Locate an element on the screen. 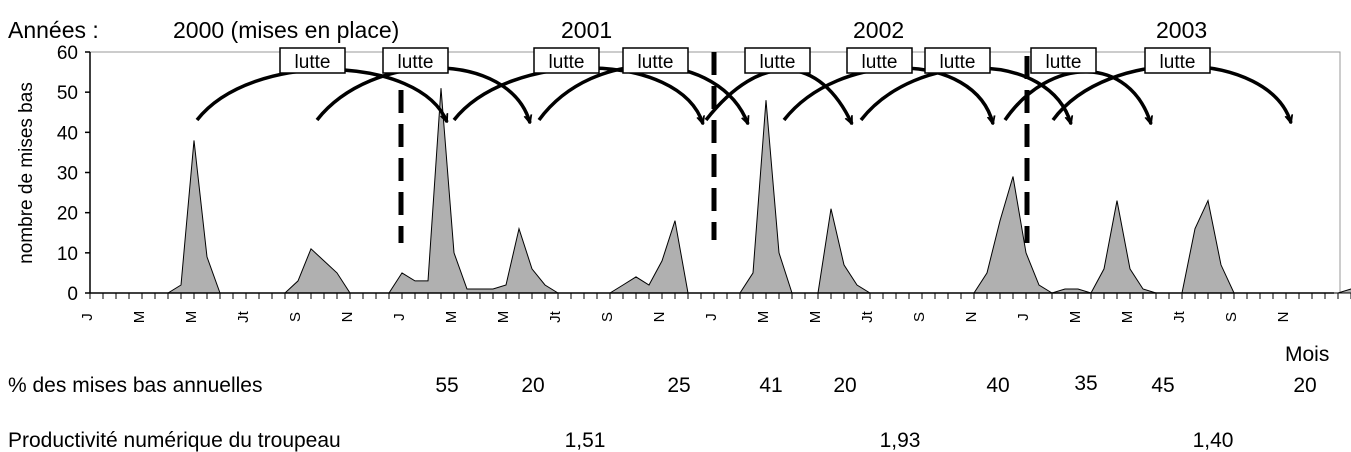  y-axis-title: nombre de mises bas is located at coordinates (26, 173).